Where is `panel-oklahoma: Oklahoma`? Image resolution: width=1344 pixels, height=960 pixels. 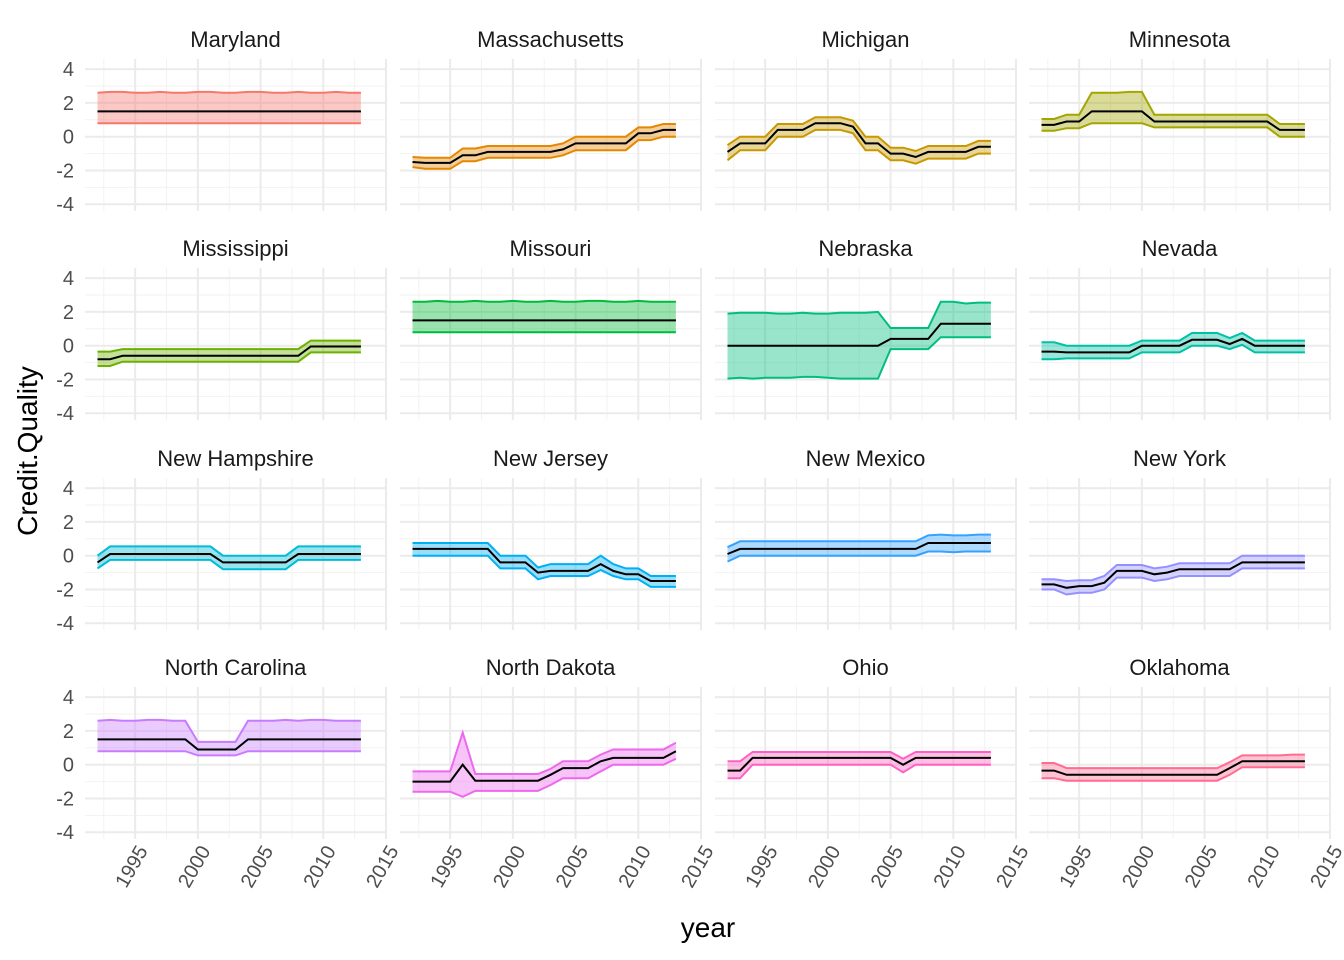
panel-oklahoma: Oklahoma is located at coordinates (1180, 747).